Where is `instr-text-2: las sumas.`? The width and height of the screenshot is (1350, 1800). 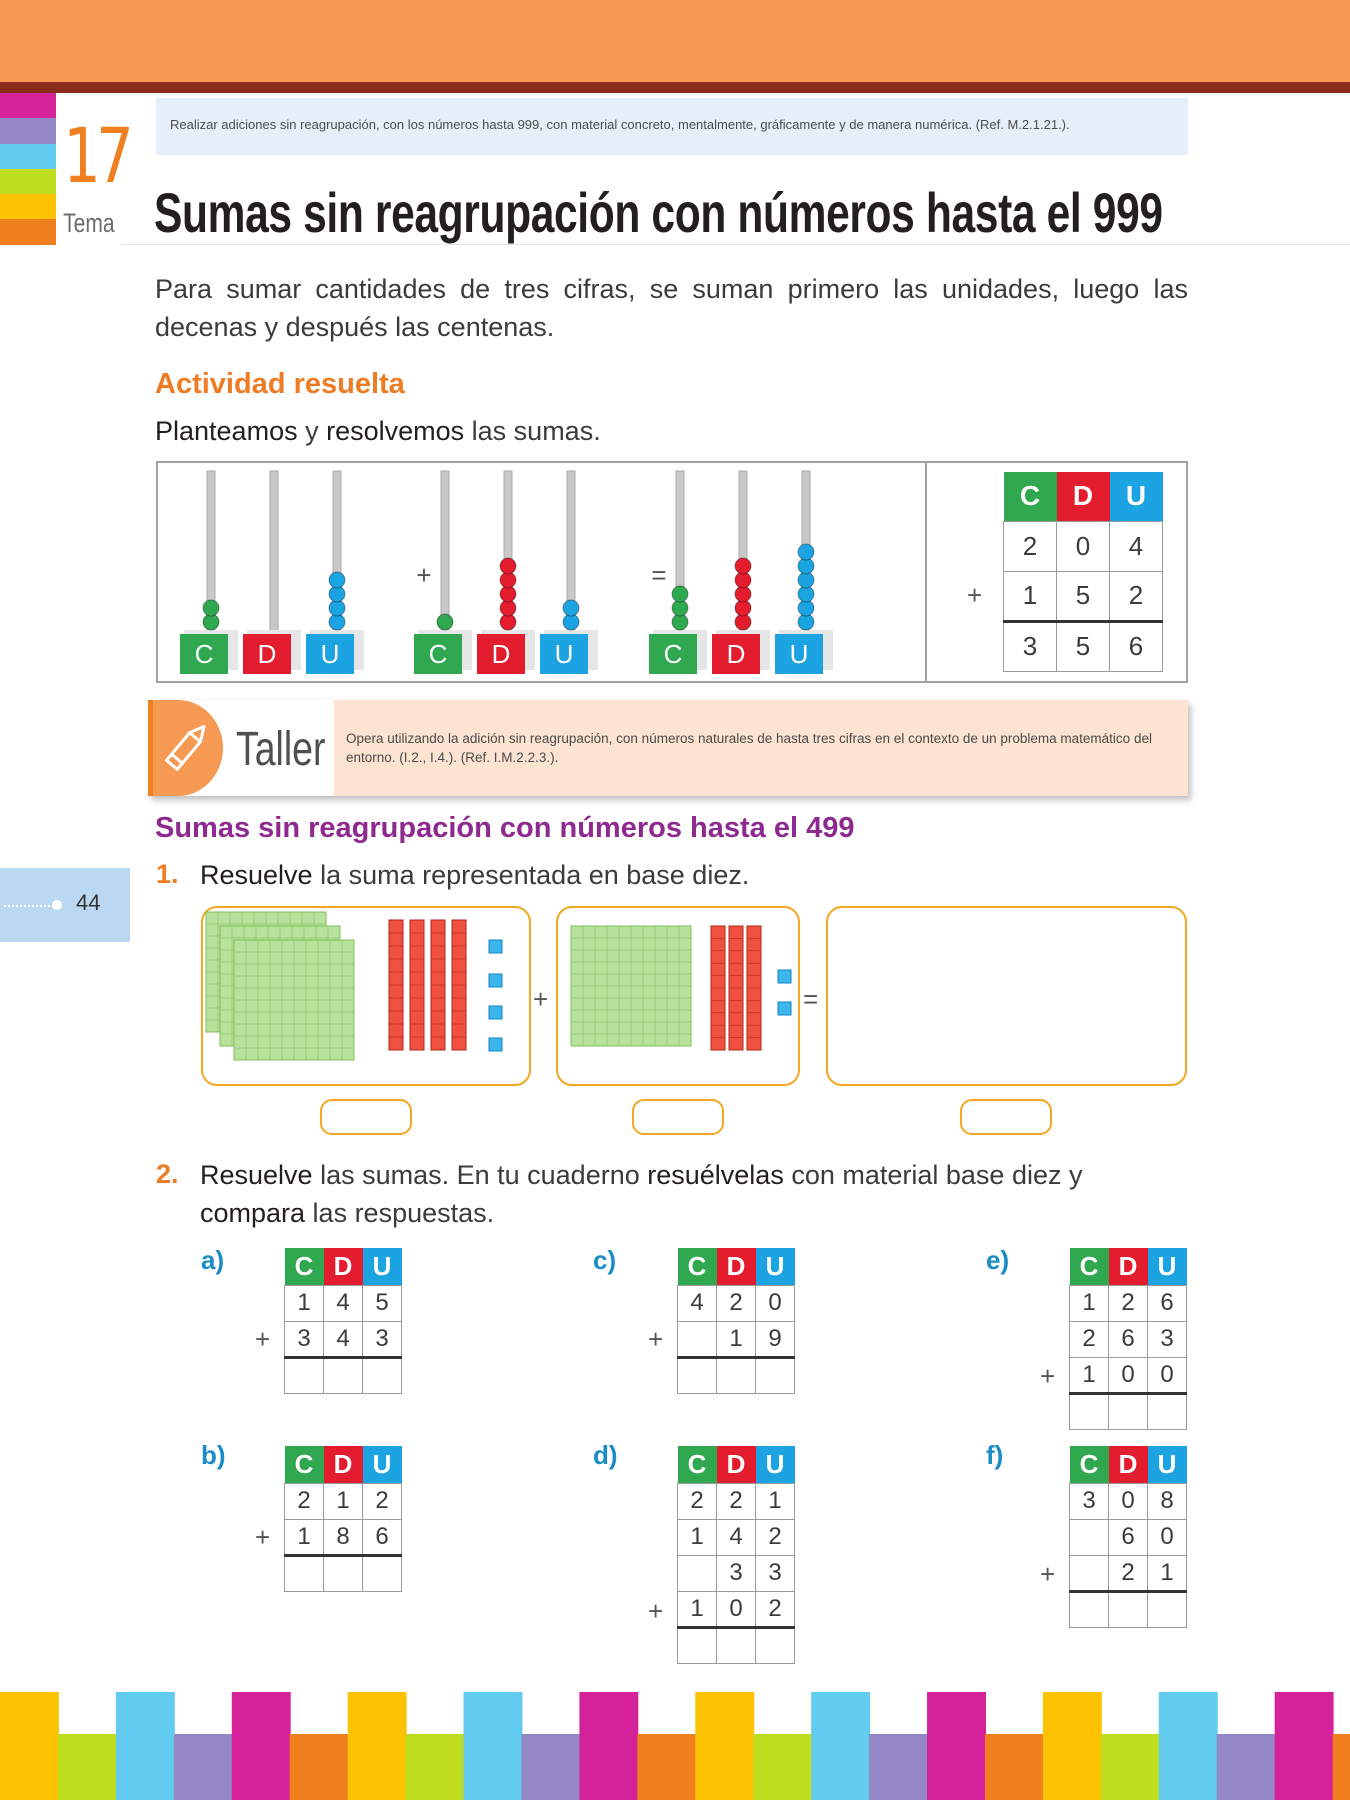
instr-text-2: las sumas. is located at coordinates (532, 431).